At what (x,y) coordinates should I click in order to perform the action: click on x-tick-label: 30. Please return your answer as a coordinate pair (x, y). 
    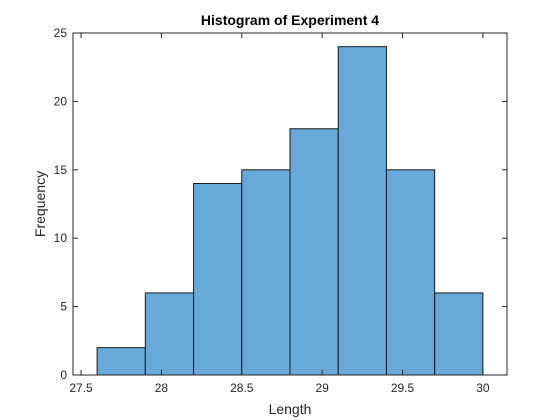
    Looking at the image, I should click on (483, 388).